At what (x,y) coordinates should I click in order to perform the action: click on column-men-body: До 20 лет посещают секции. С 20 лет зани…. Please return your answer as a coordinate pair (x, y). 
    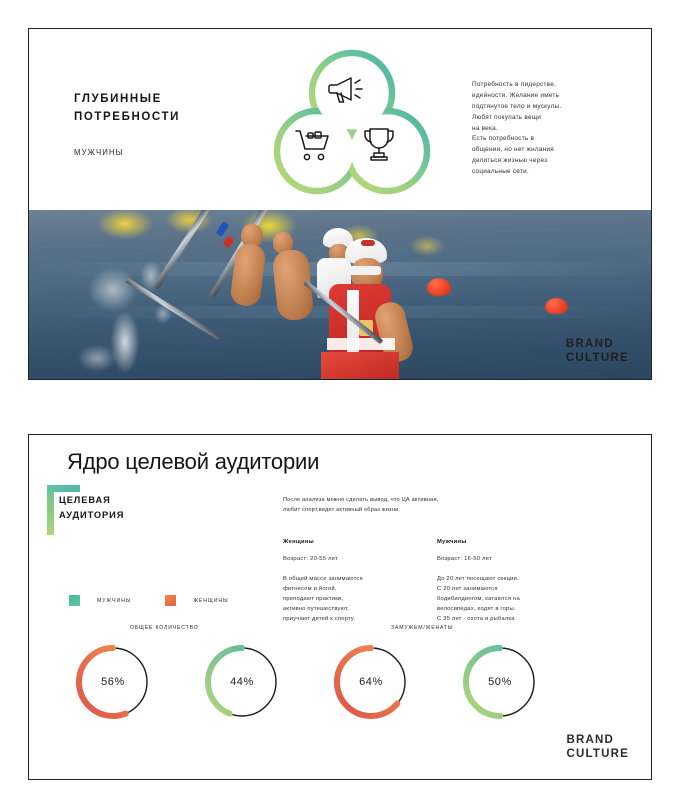
    Looking at the image, I should click on (478, 599).